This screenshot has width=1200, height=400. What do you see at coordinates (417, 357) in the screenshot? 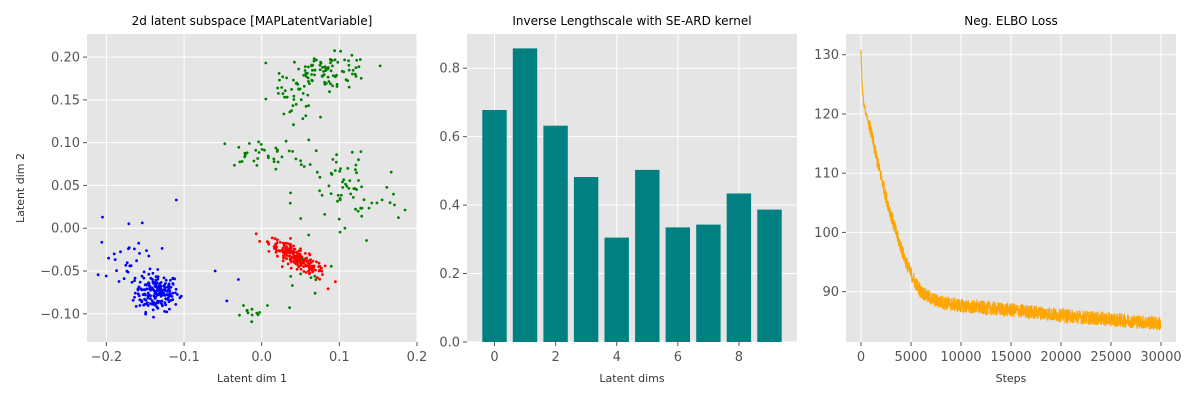
I see `x-tick-label: 0.2` at bounding box center [417, 357].